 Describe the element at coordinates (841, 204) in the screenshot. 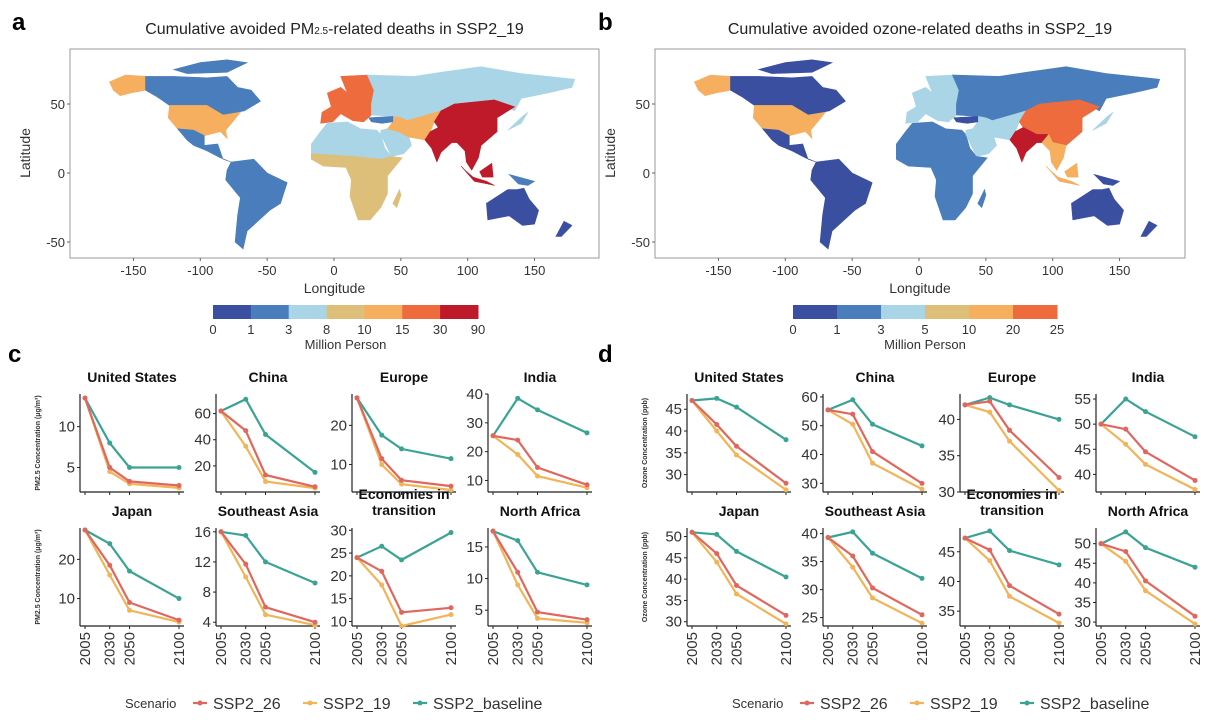

I see `map-region-south-america` at that location.